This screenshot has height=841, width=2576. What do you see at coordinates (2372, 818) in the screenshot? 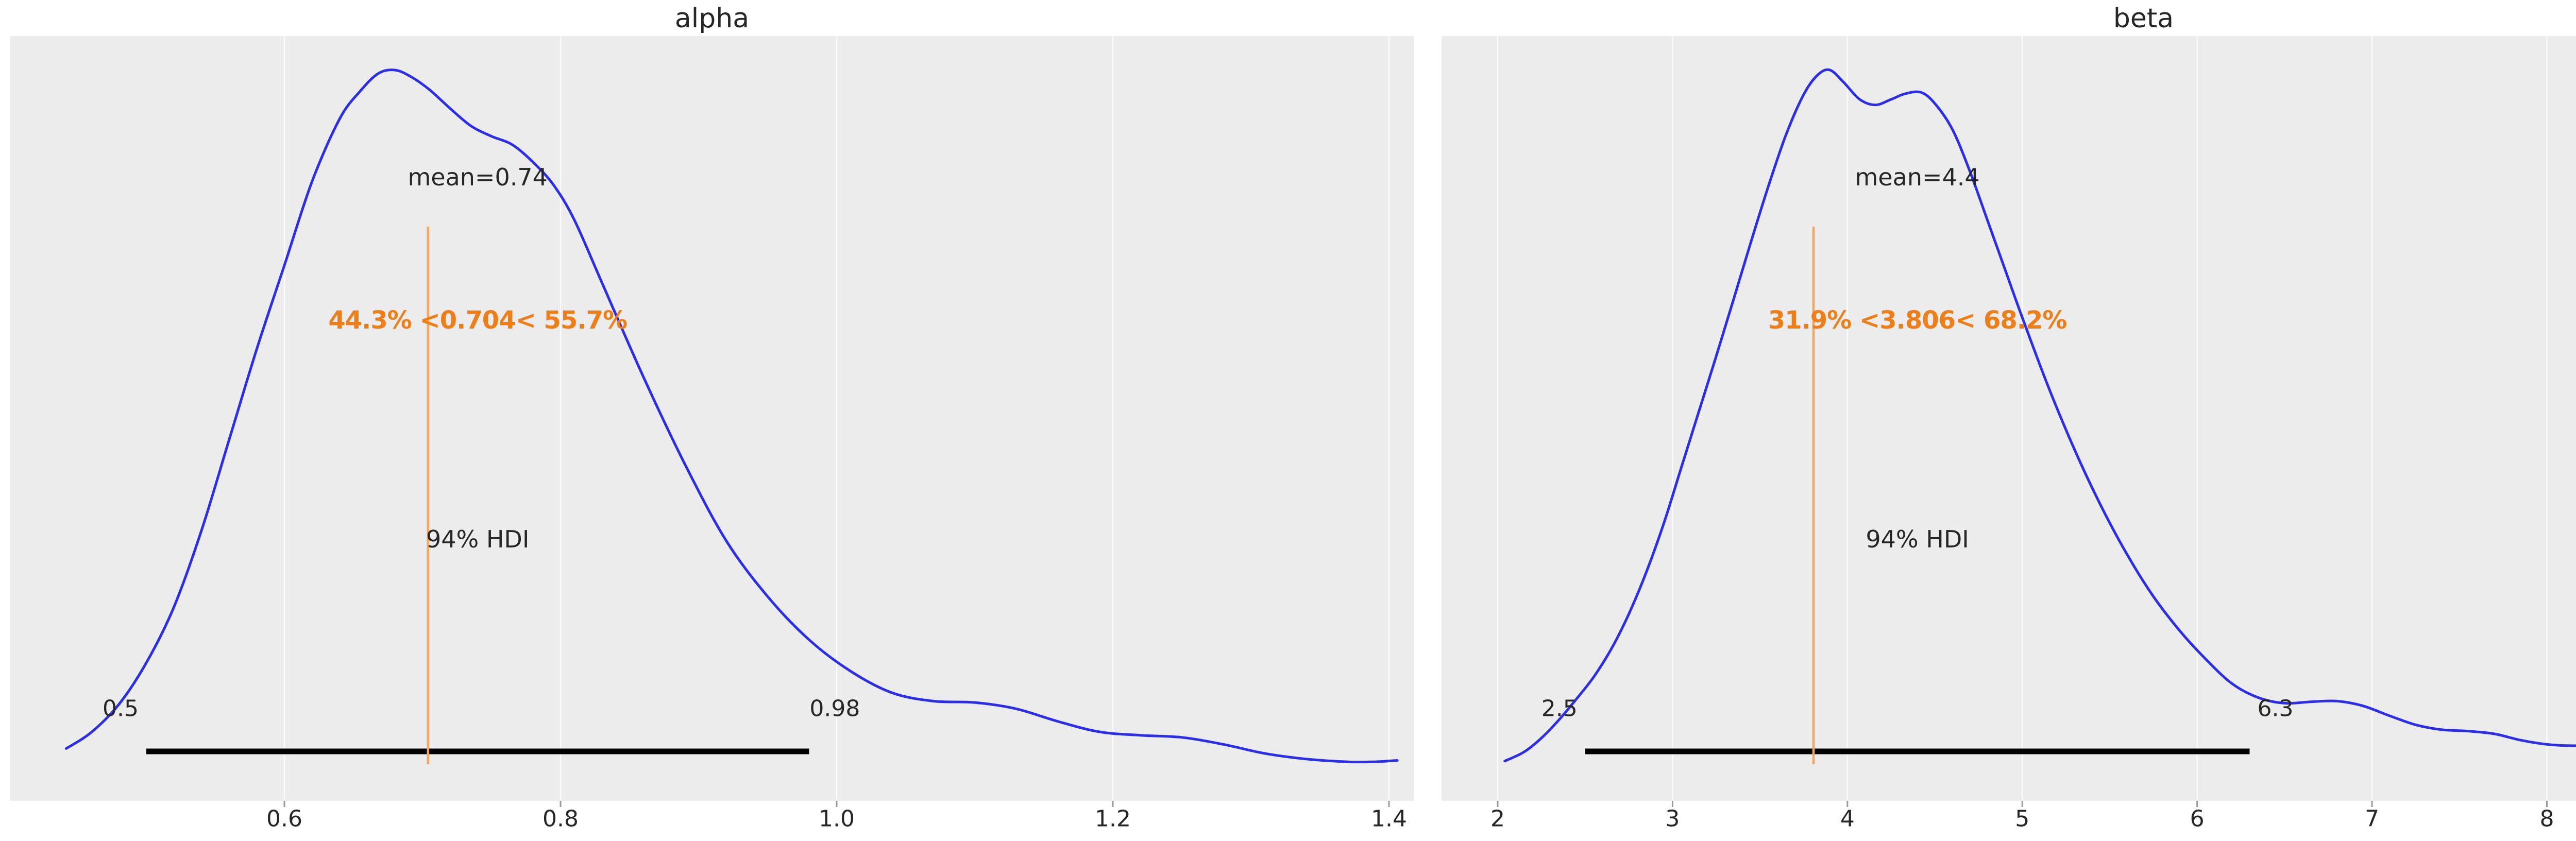
I see `x-tick-label: 7` at bounding box center [2372, 818].